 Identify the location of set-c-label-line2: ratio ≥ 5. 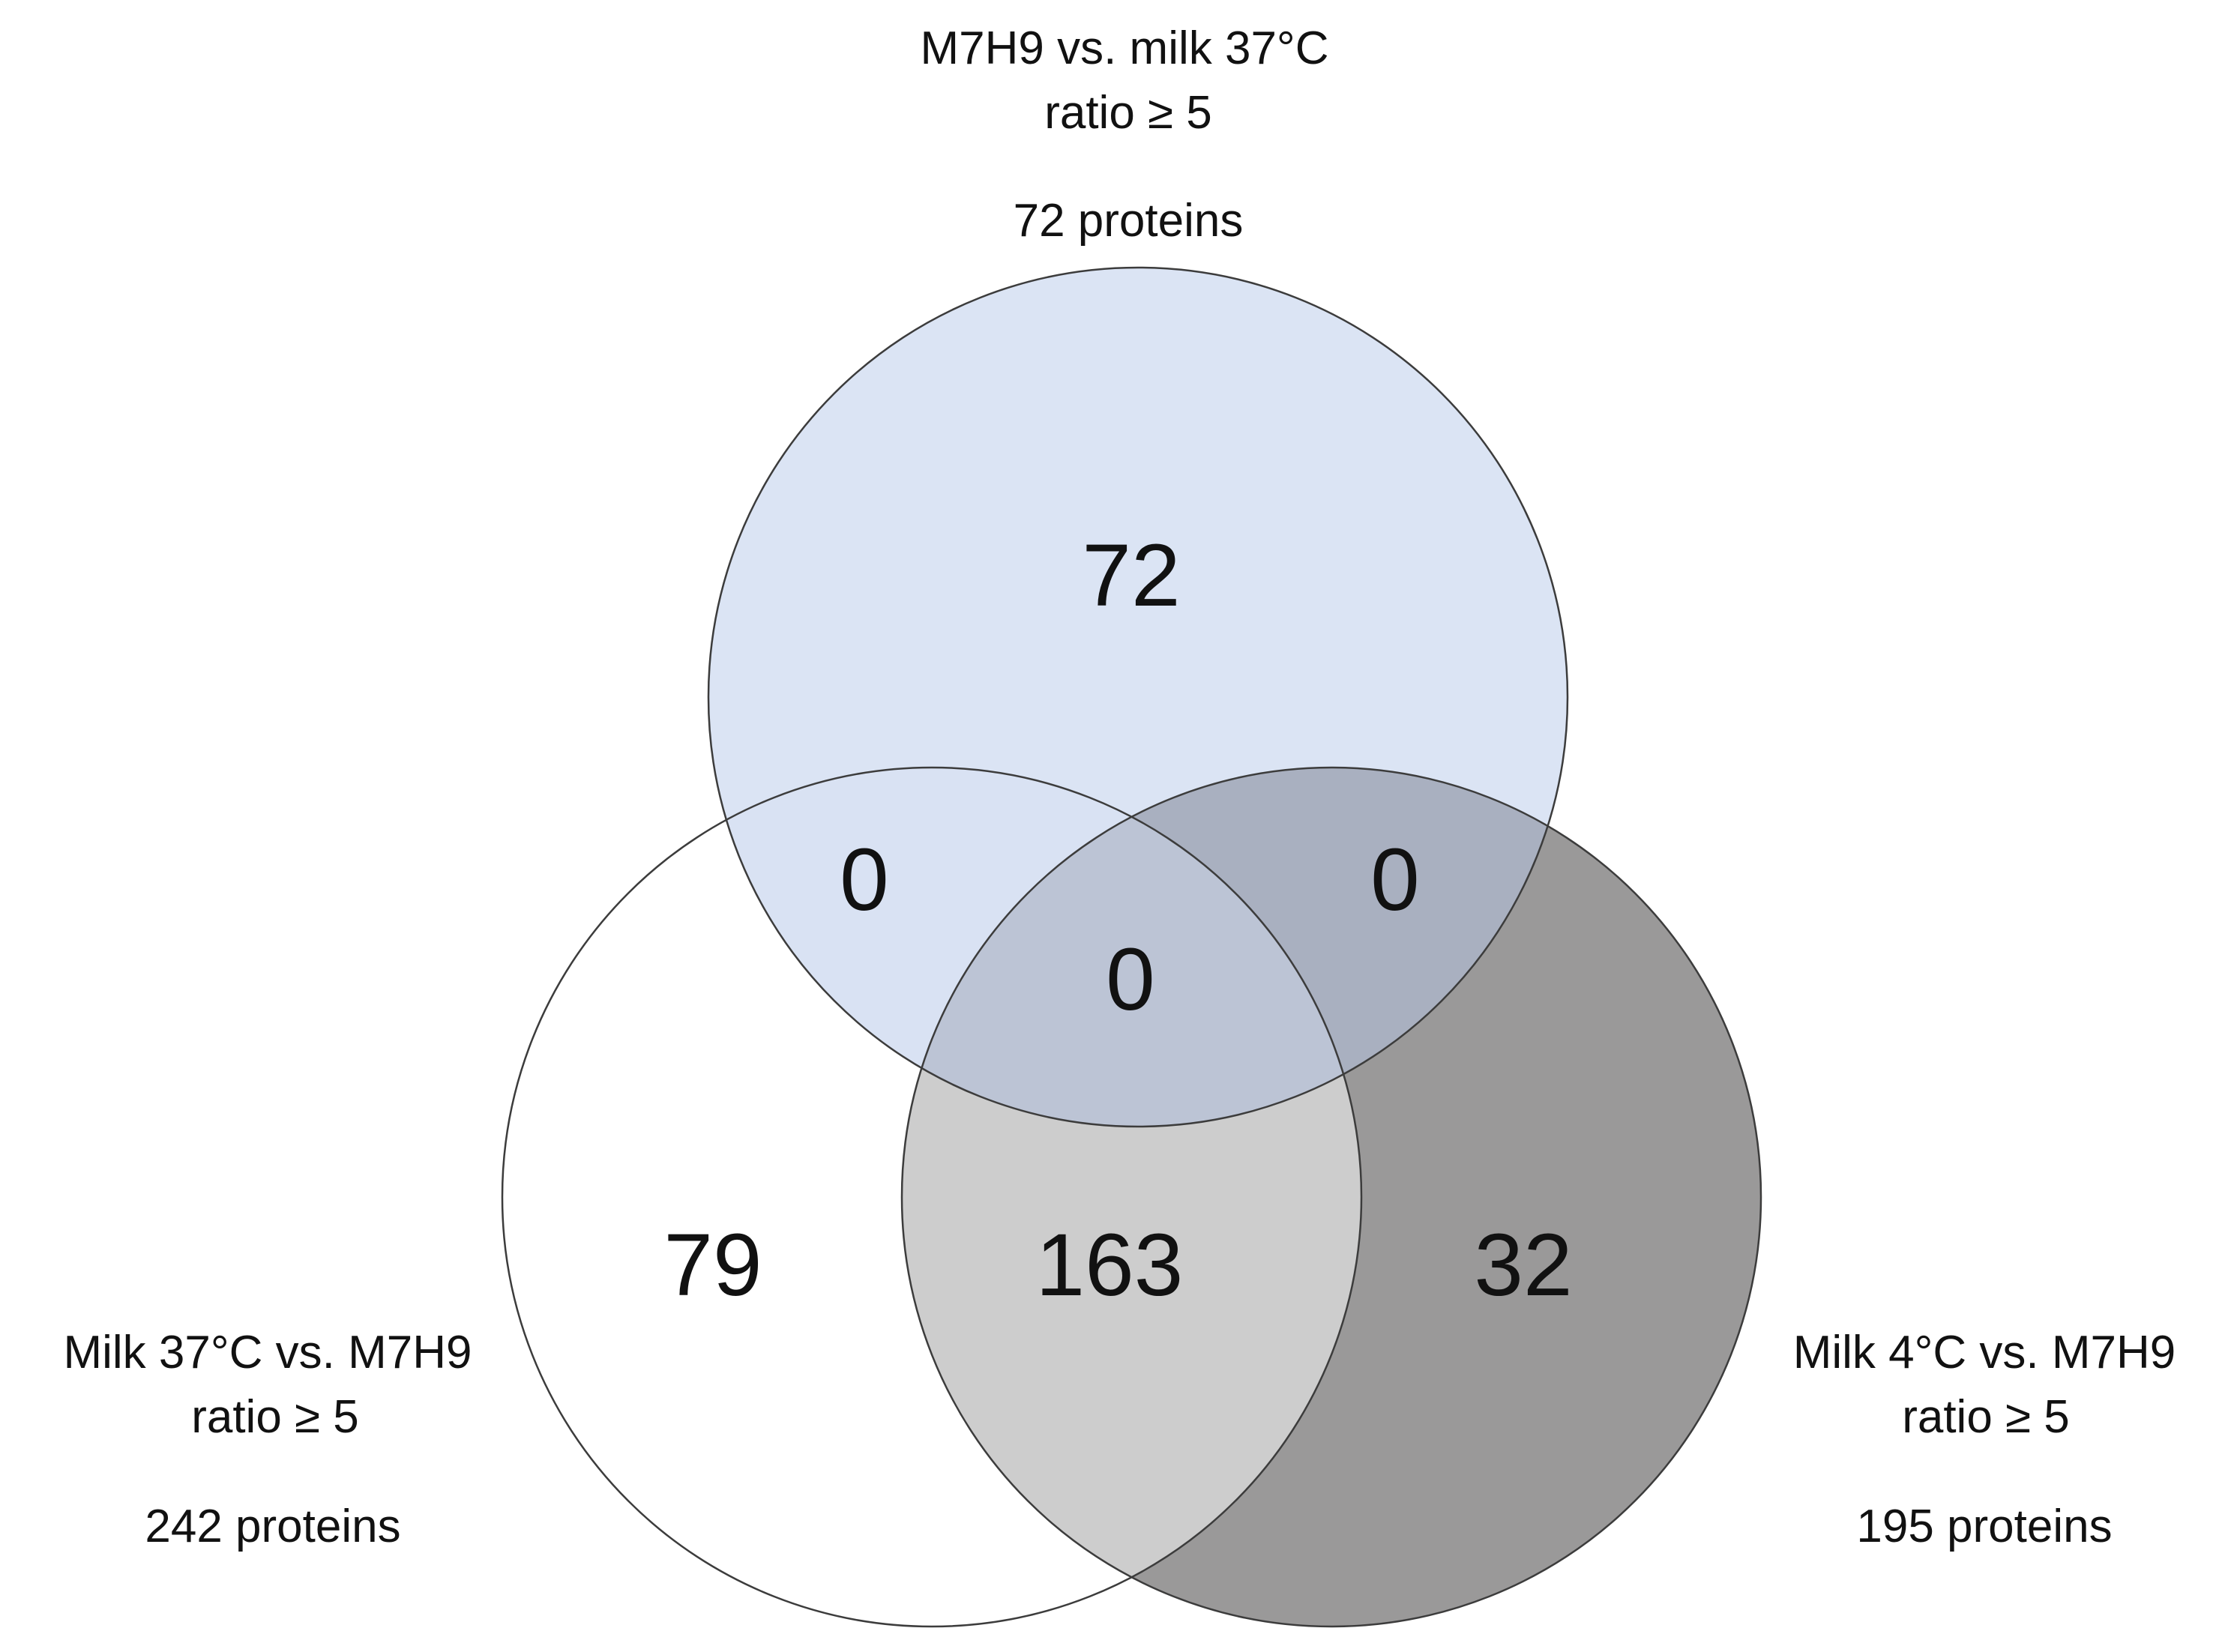
(1986, 1417).